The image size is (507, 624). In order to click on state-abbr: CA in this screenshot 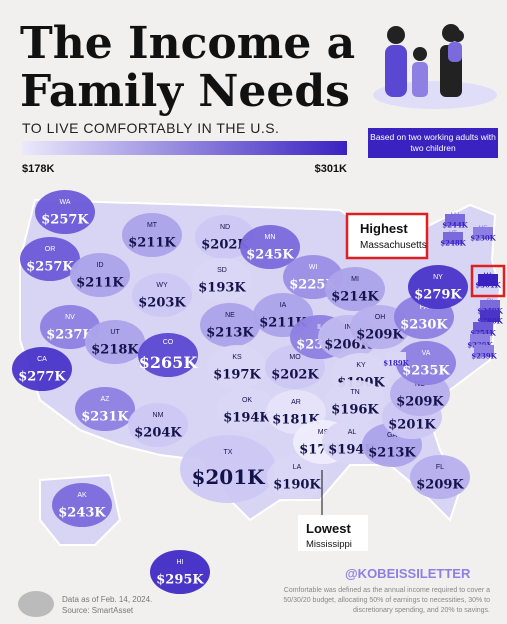, I will do `click(42, 359)`.